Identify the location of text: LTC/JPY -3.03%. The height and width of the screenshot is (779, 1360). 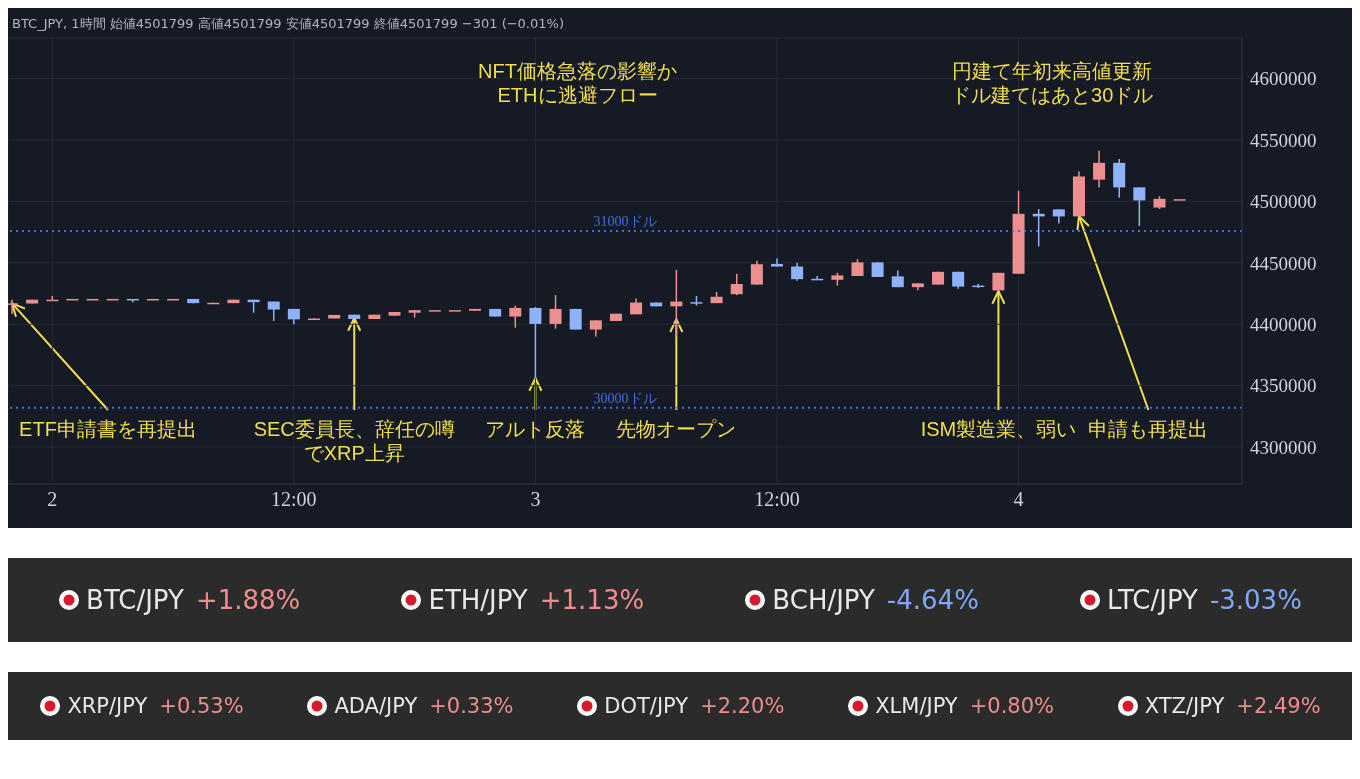
(1204, 600).